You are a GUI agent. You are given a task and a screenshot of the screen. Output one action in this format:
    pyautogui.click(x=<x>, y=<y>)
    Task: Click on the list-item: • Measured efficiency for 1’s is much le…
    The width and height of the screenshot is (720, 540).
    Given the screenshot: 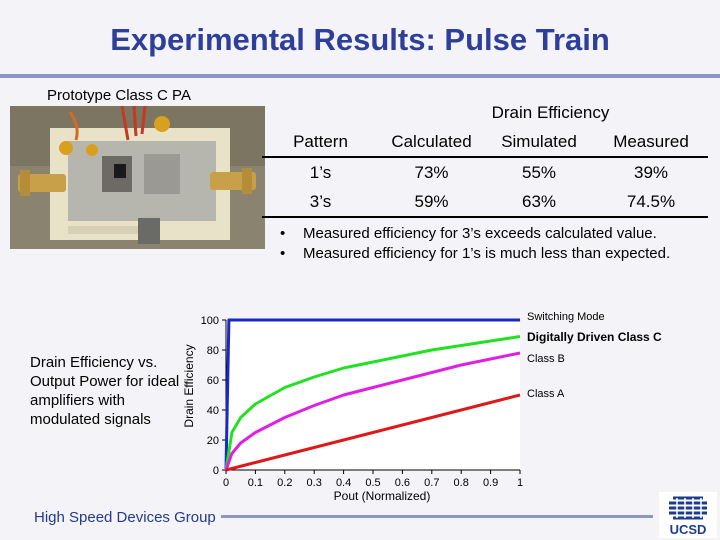 What is the action you would take?
    pyautogui.click(x=475, y=254)
    